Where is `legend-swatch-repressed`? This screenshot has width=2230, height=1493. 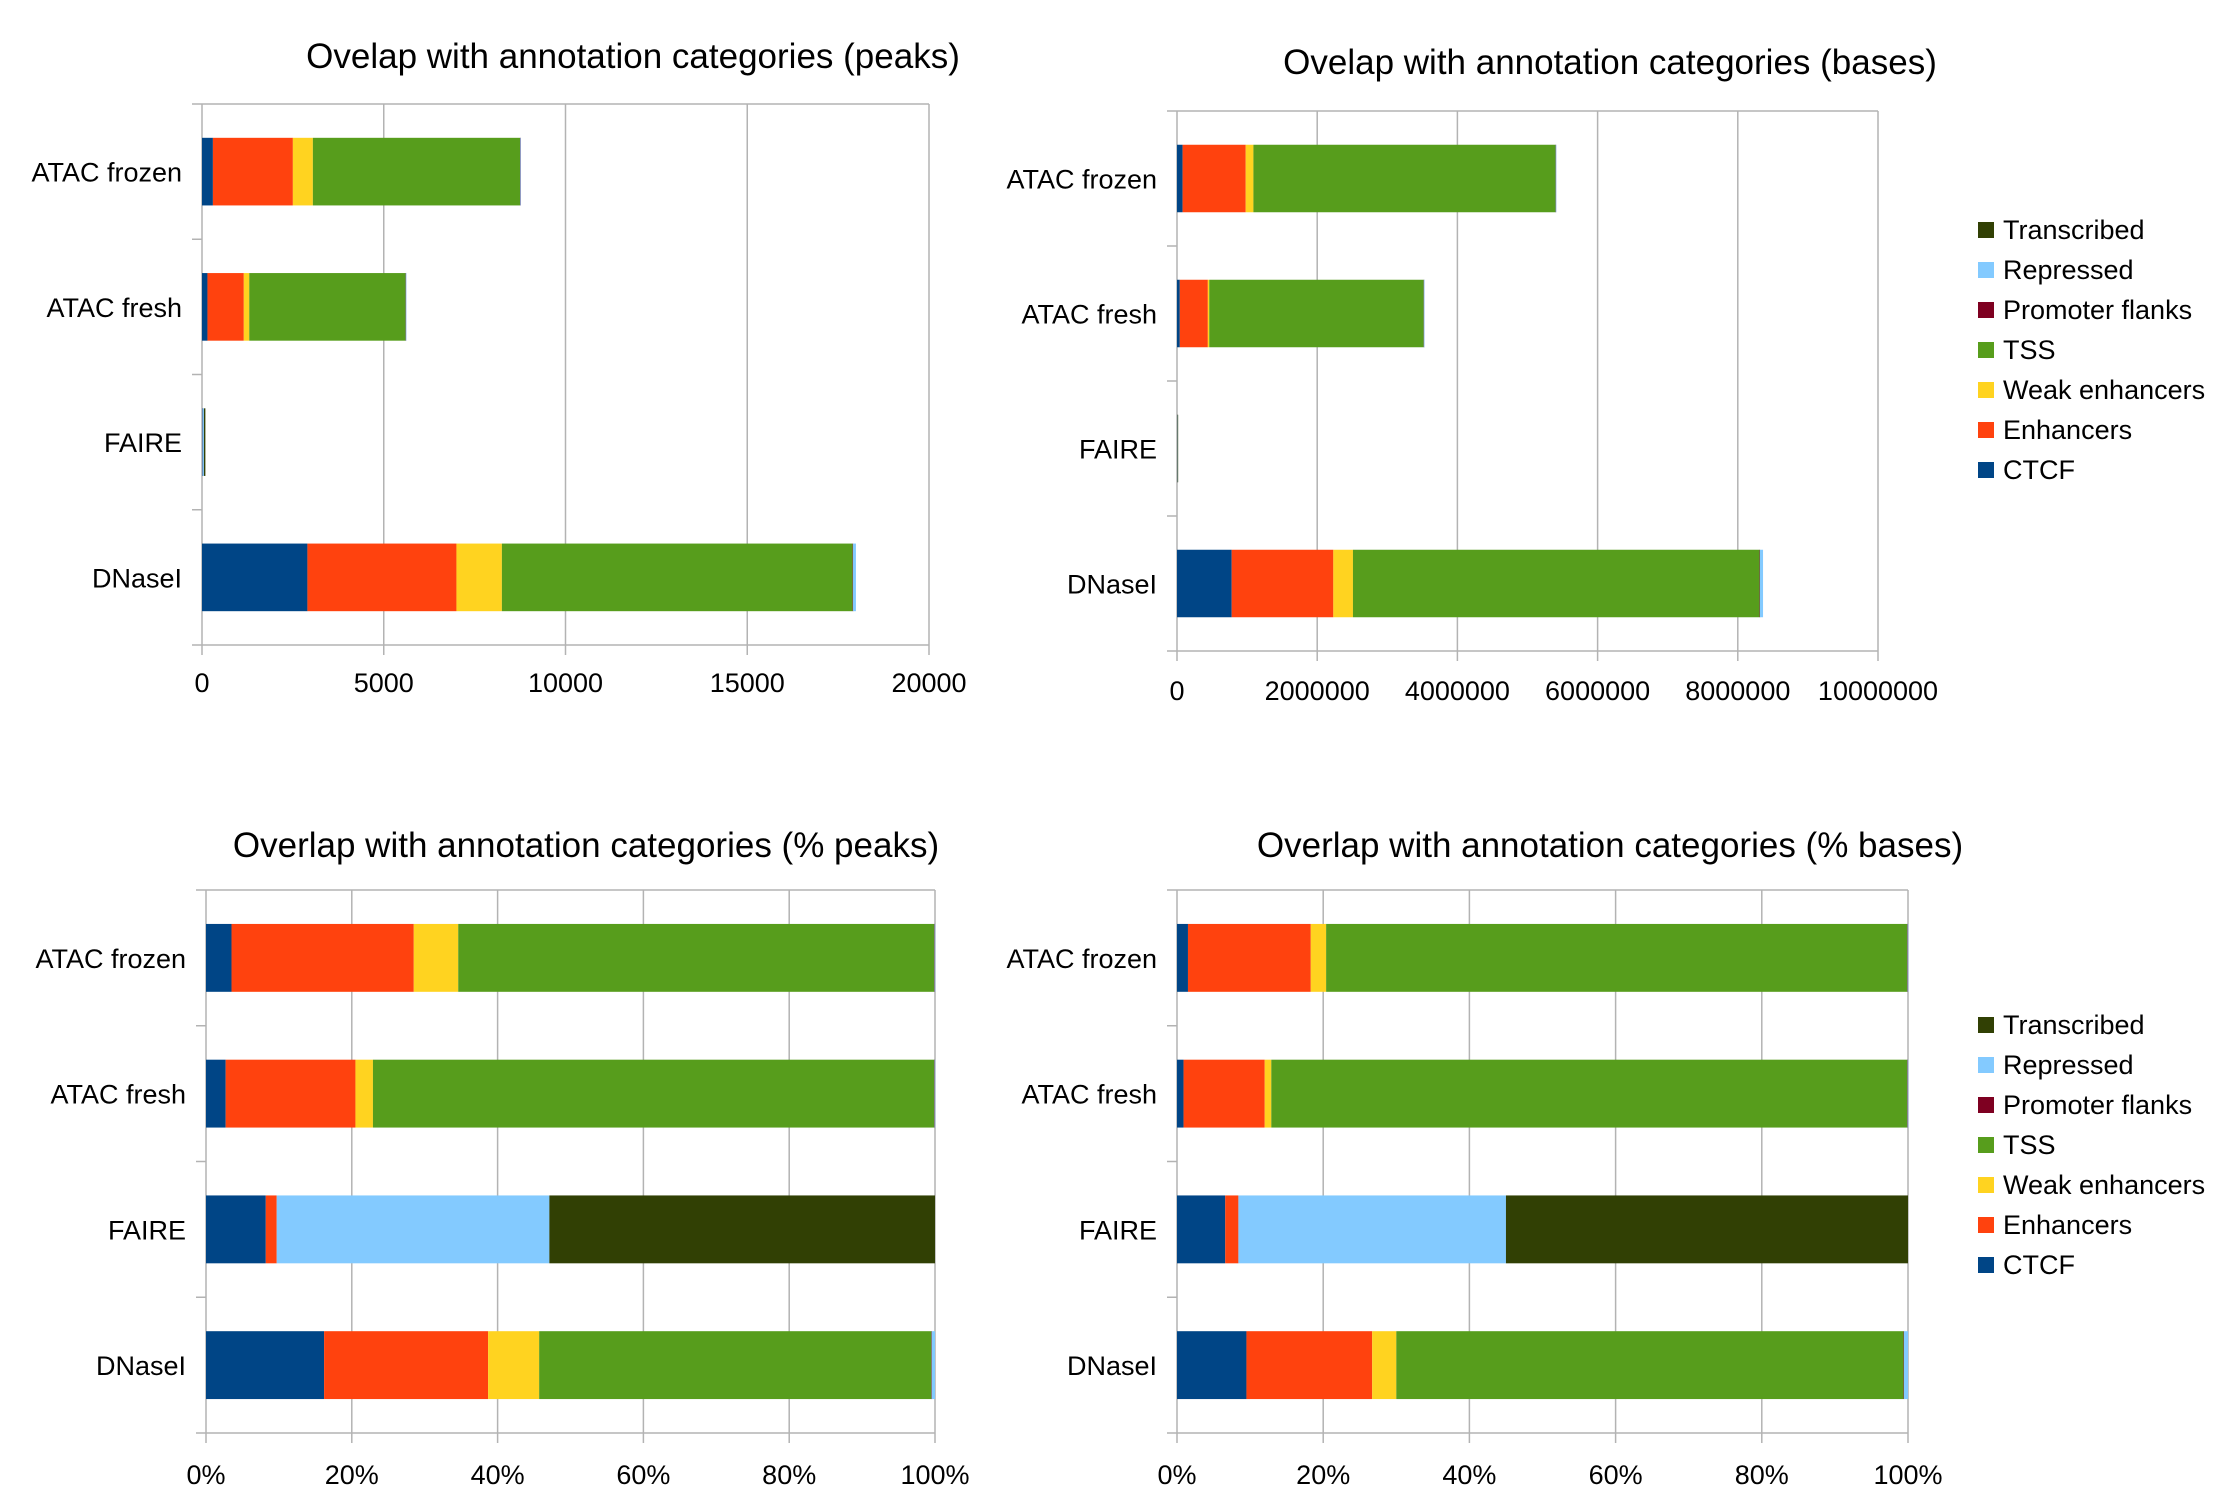 legend-swatch-repressed is located at coordinates (1986, 270).